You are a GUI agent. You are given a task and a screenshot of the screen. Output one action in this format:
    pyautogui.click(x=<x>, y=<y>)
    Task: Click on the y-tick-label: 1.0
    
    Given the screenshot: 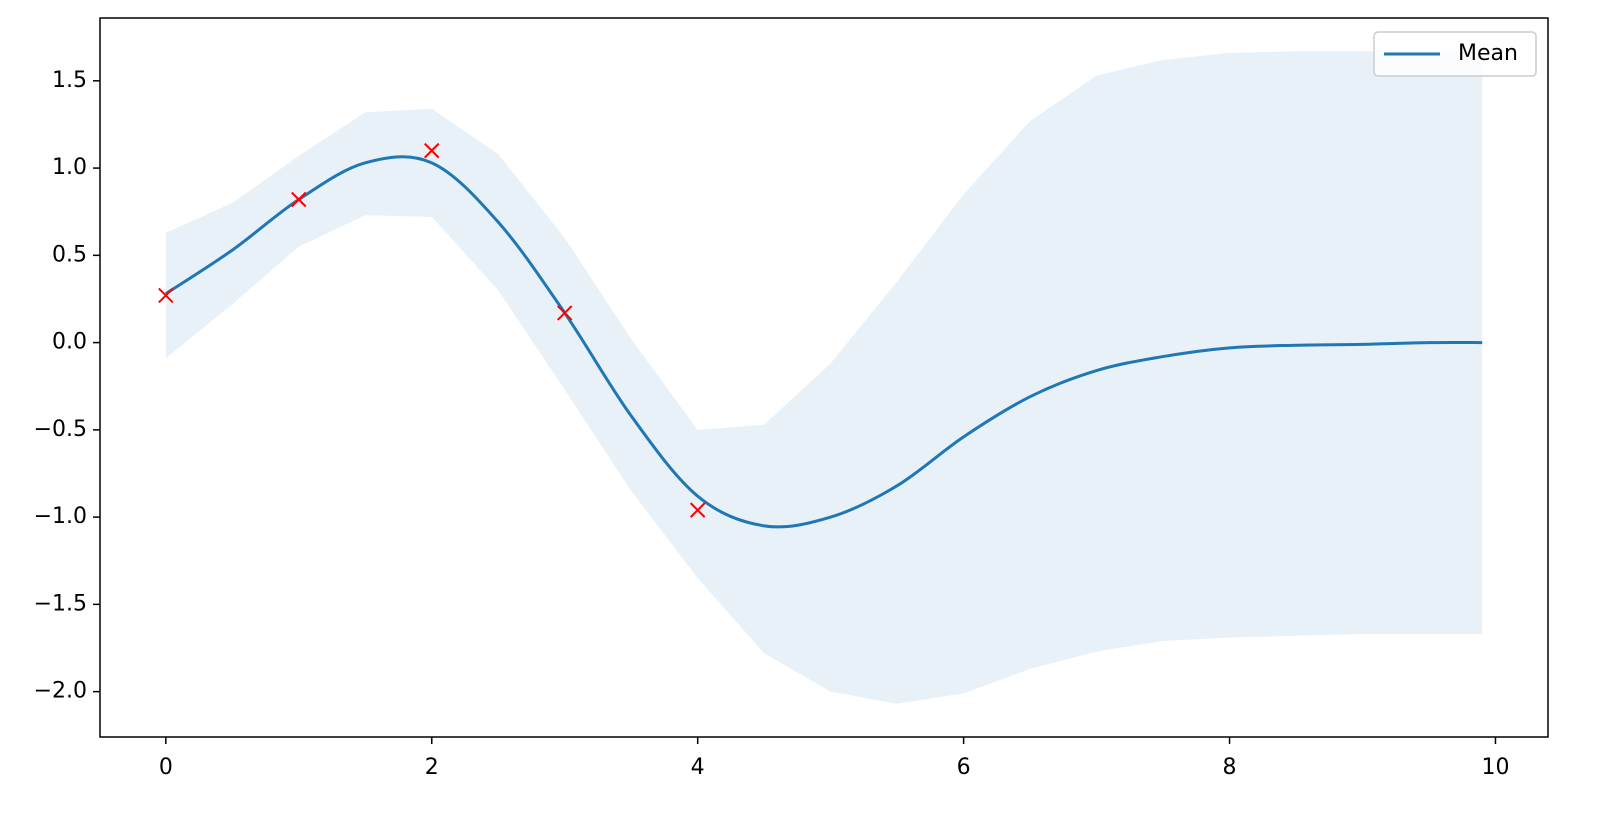 What is the action you would take?
    pyautogui.click(x=69, y=167)
    